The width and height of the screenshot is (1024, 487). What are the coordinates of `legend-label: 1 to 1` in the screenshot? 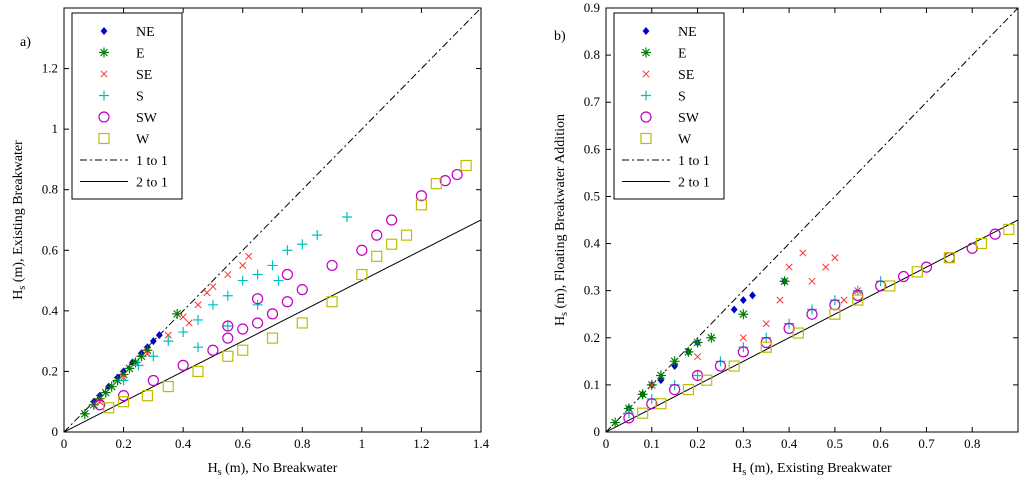 It's located at (152, 161).